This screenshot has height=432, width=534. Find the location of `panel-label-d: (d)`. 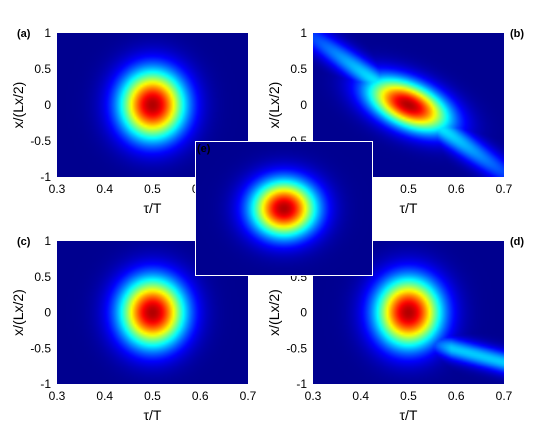

panel-label-d: (d) is located at coordinates (517, 242).